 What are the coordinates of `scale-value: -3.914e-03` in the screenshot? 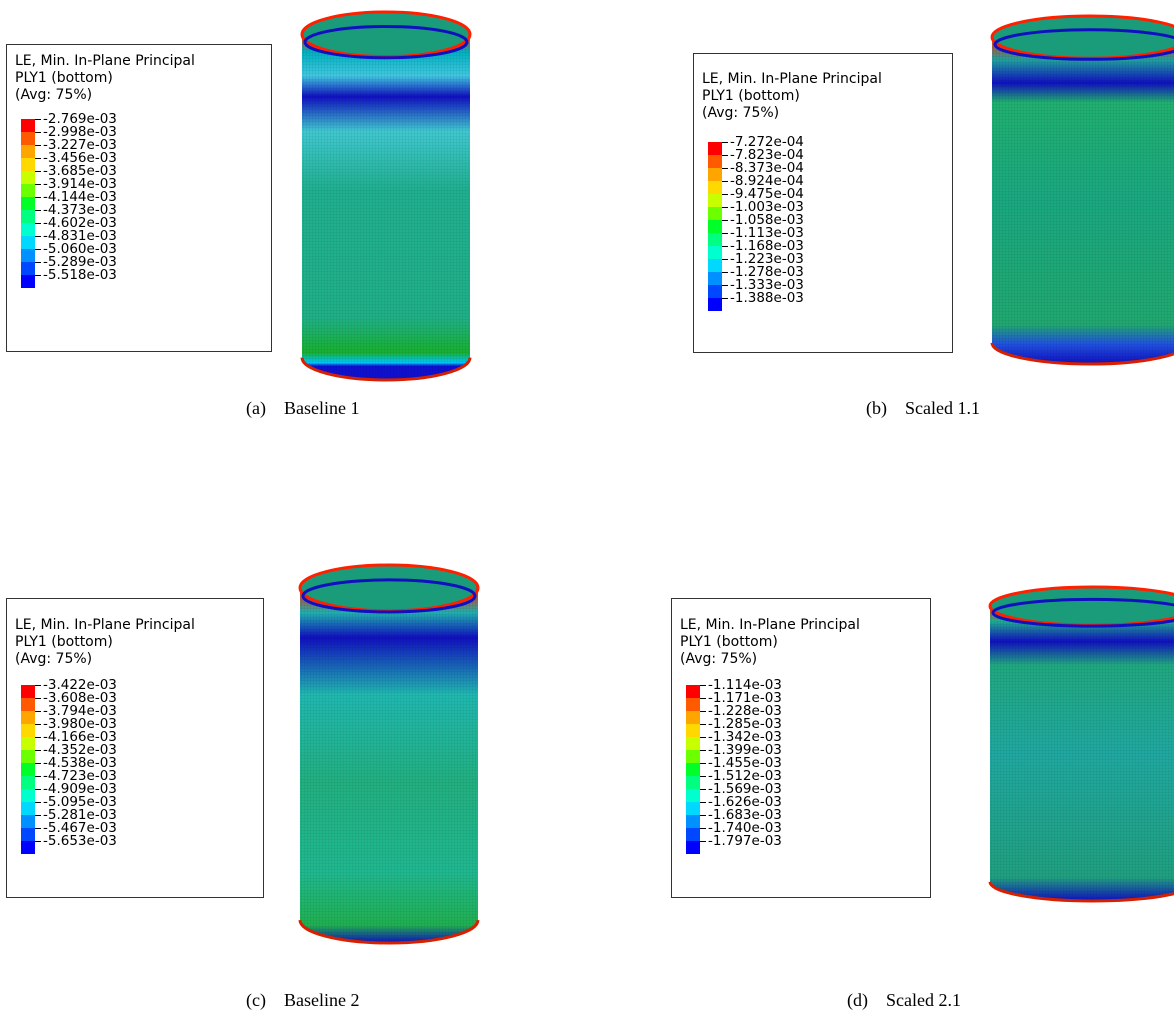 It's located at (80, 184).